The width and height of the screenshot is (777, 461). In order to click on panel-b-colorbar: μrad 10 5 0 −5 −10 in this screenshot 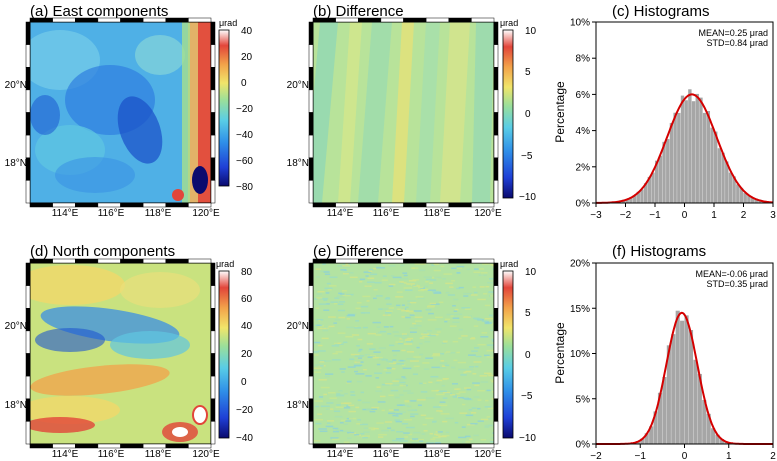, I will do `click(518, 110)`.